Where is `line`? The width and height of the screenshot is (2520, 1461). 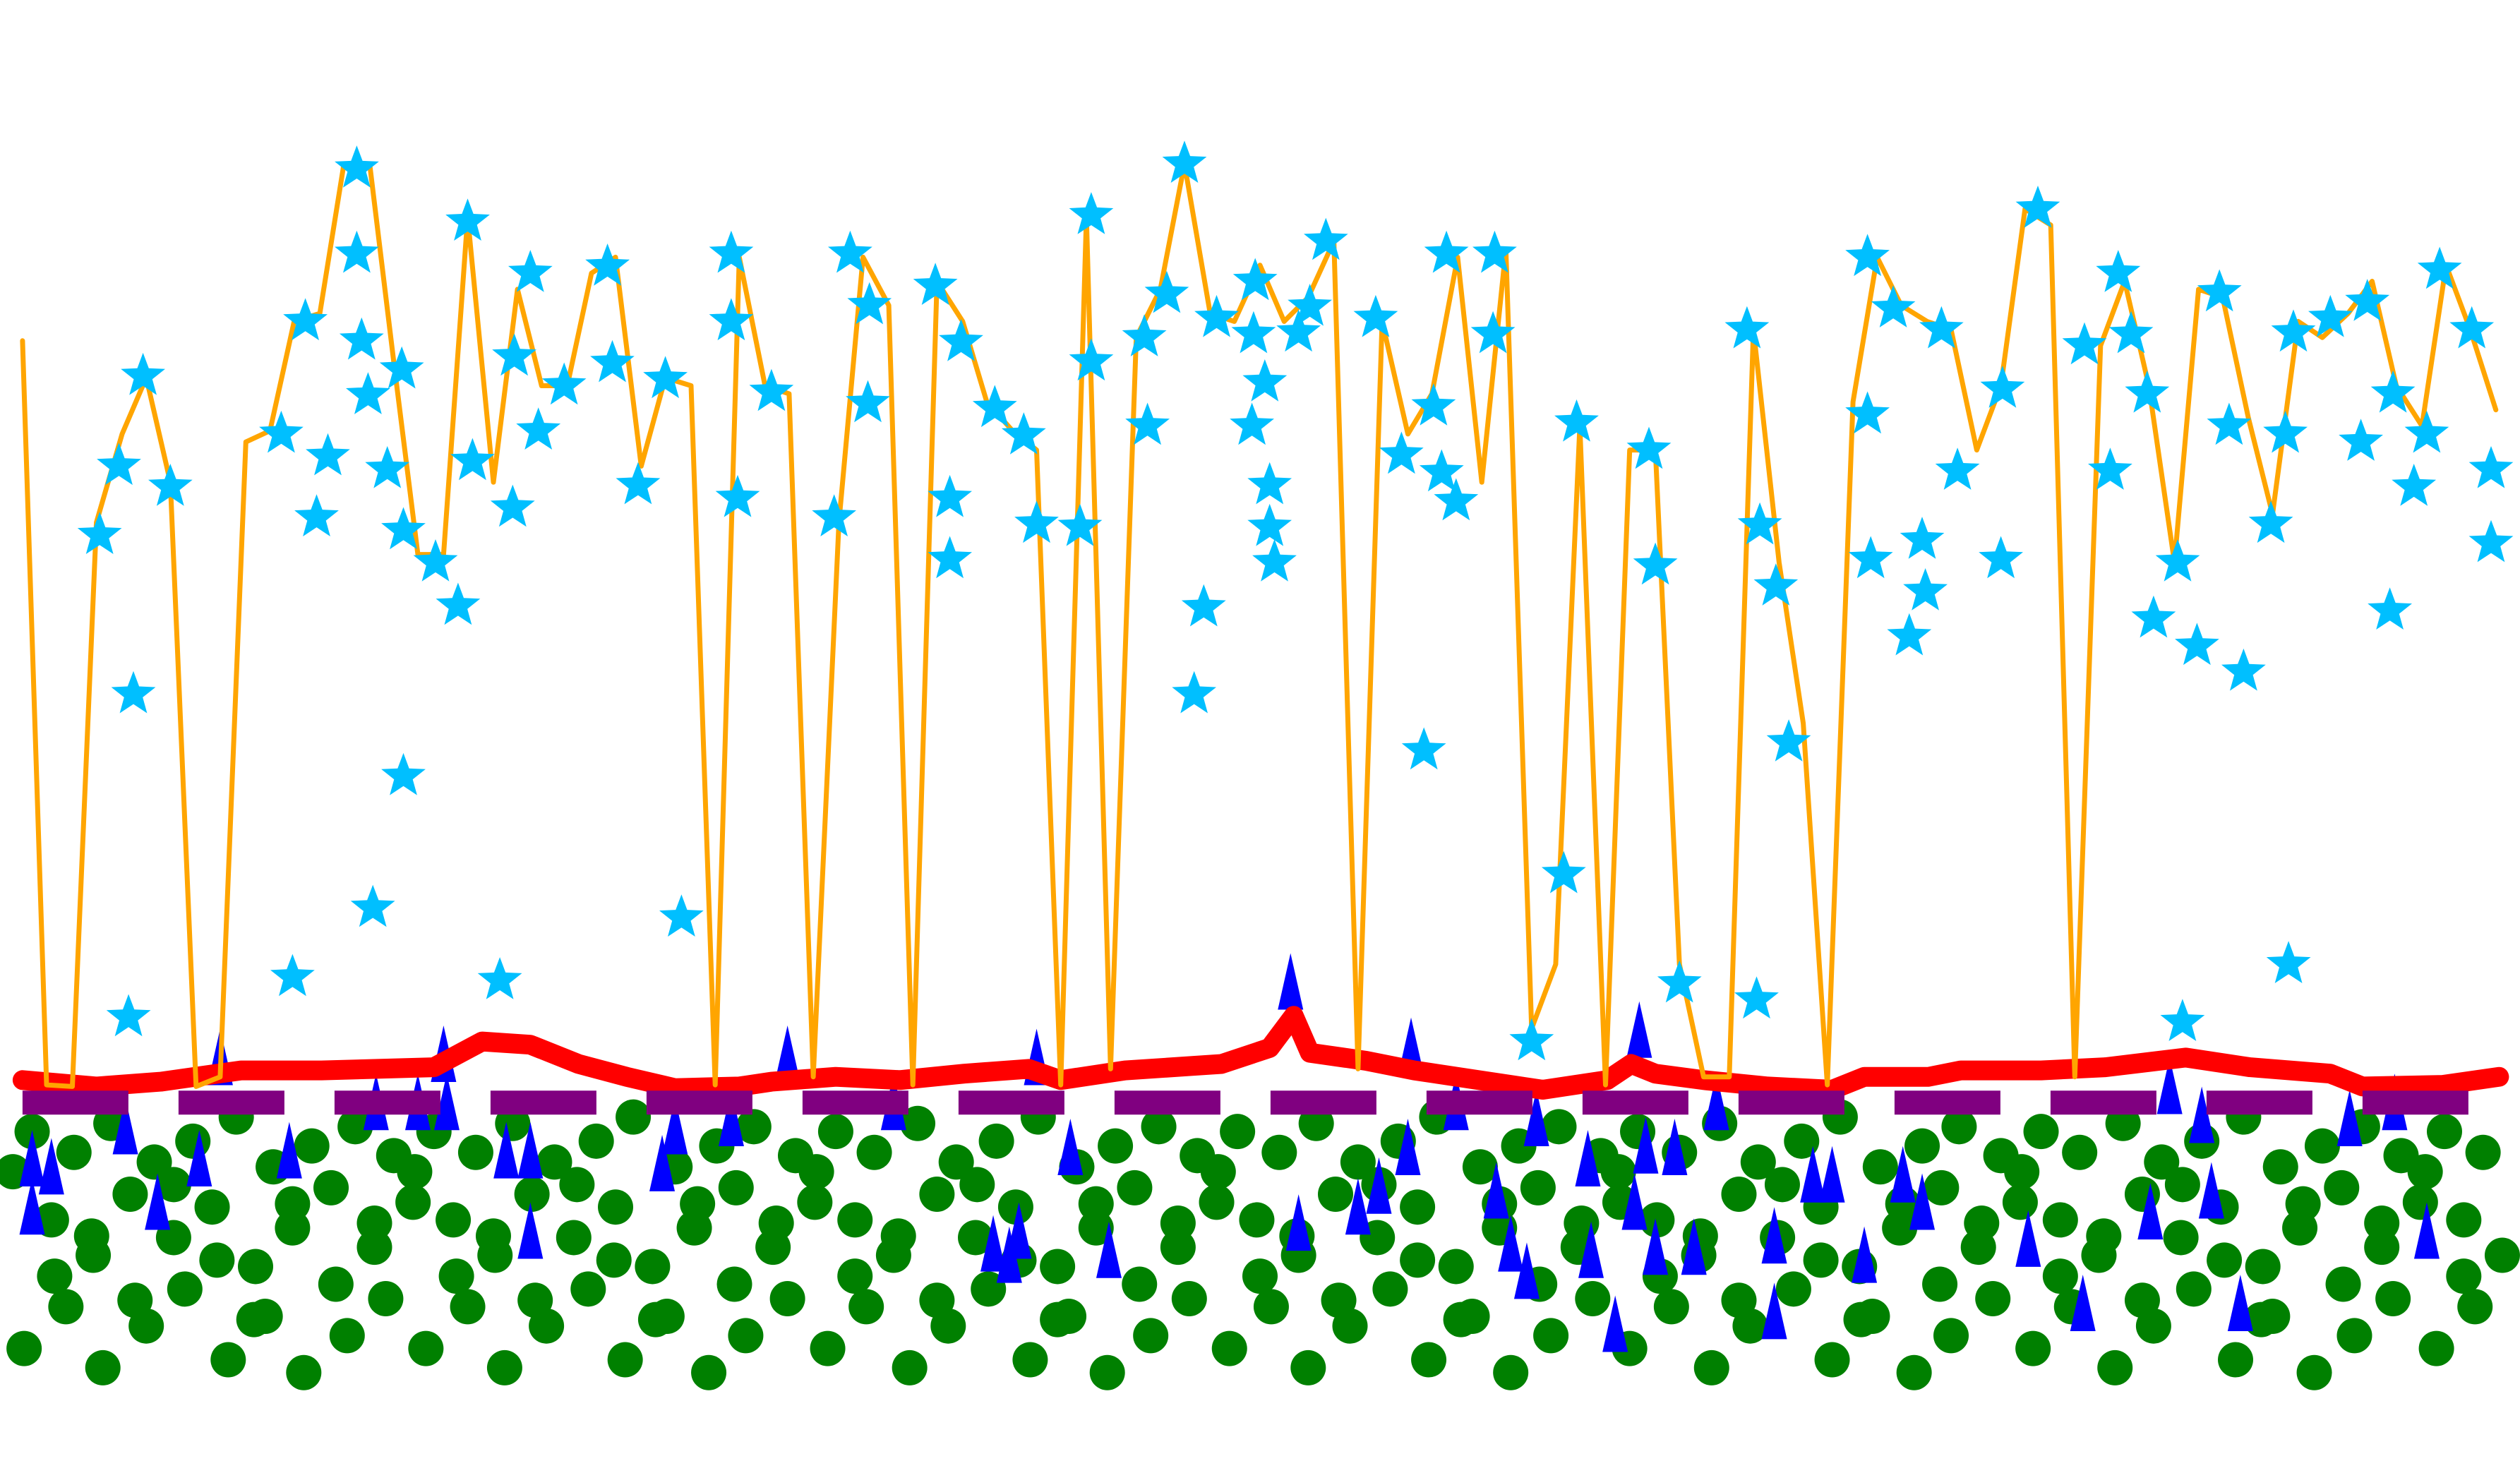 line is located at coordinates (1261, 1053).